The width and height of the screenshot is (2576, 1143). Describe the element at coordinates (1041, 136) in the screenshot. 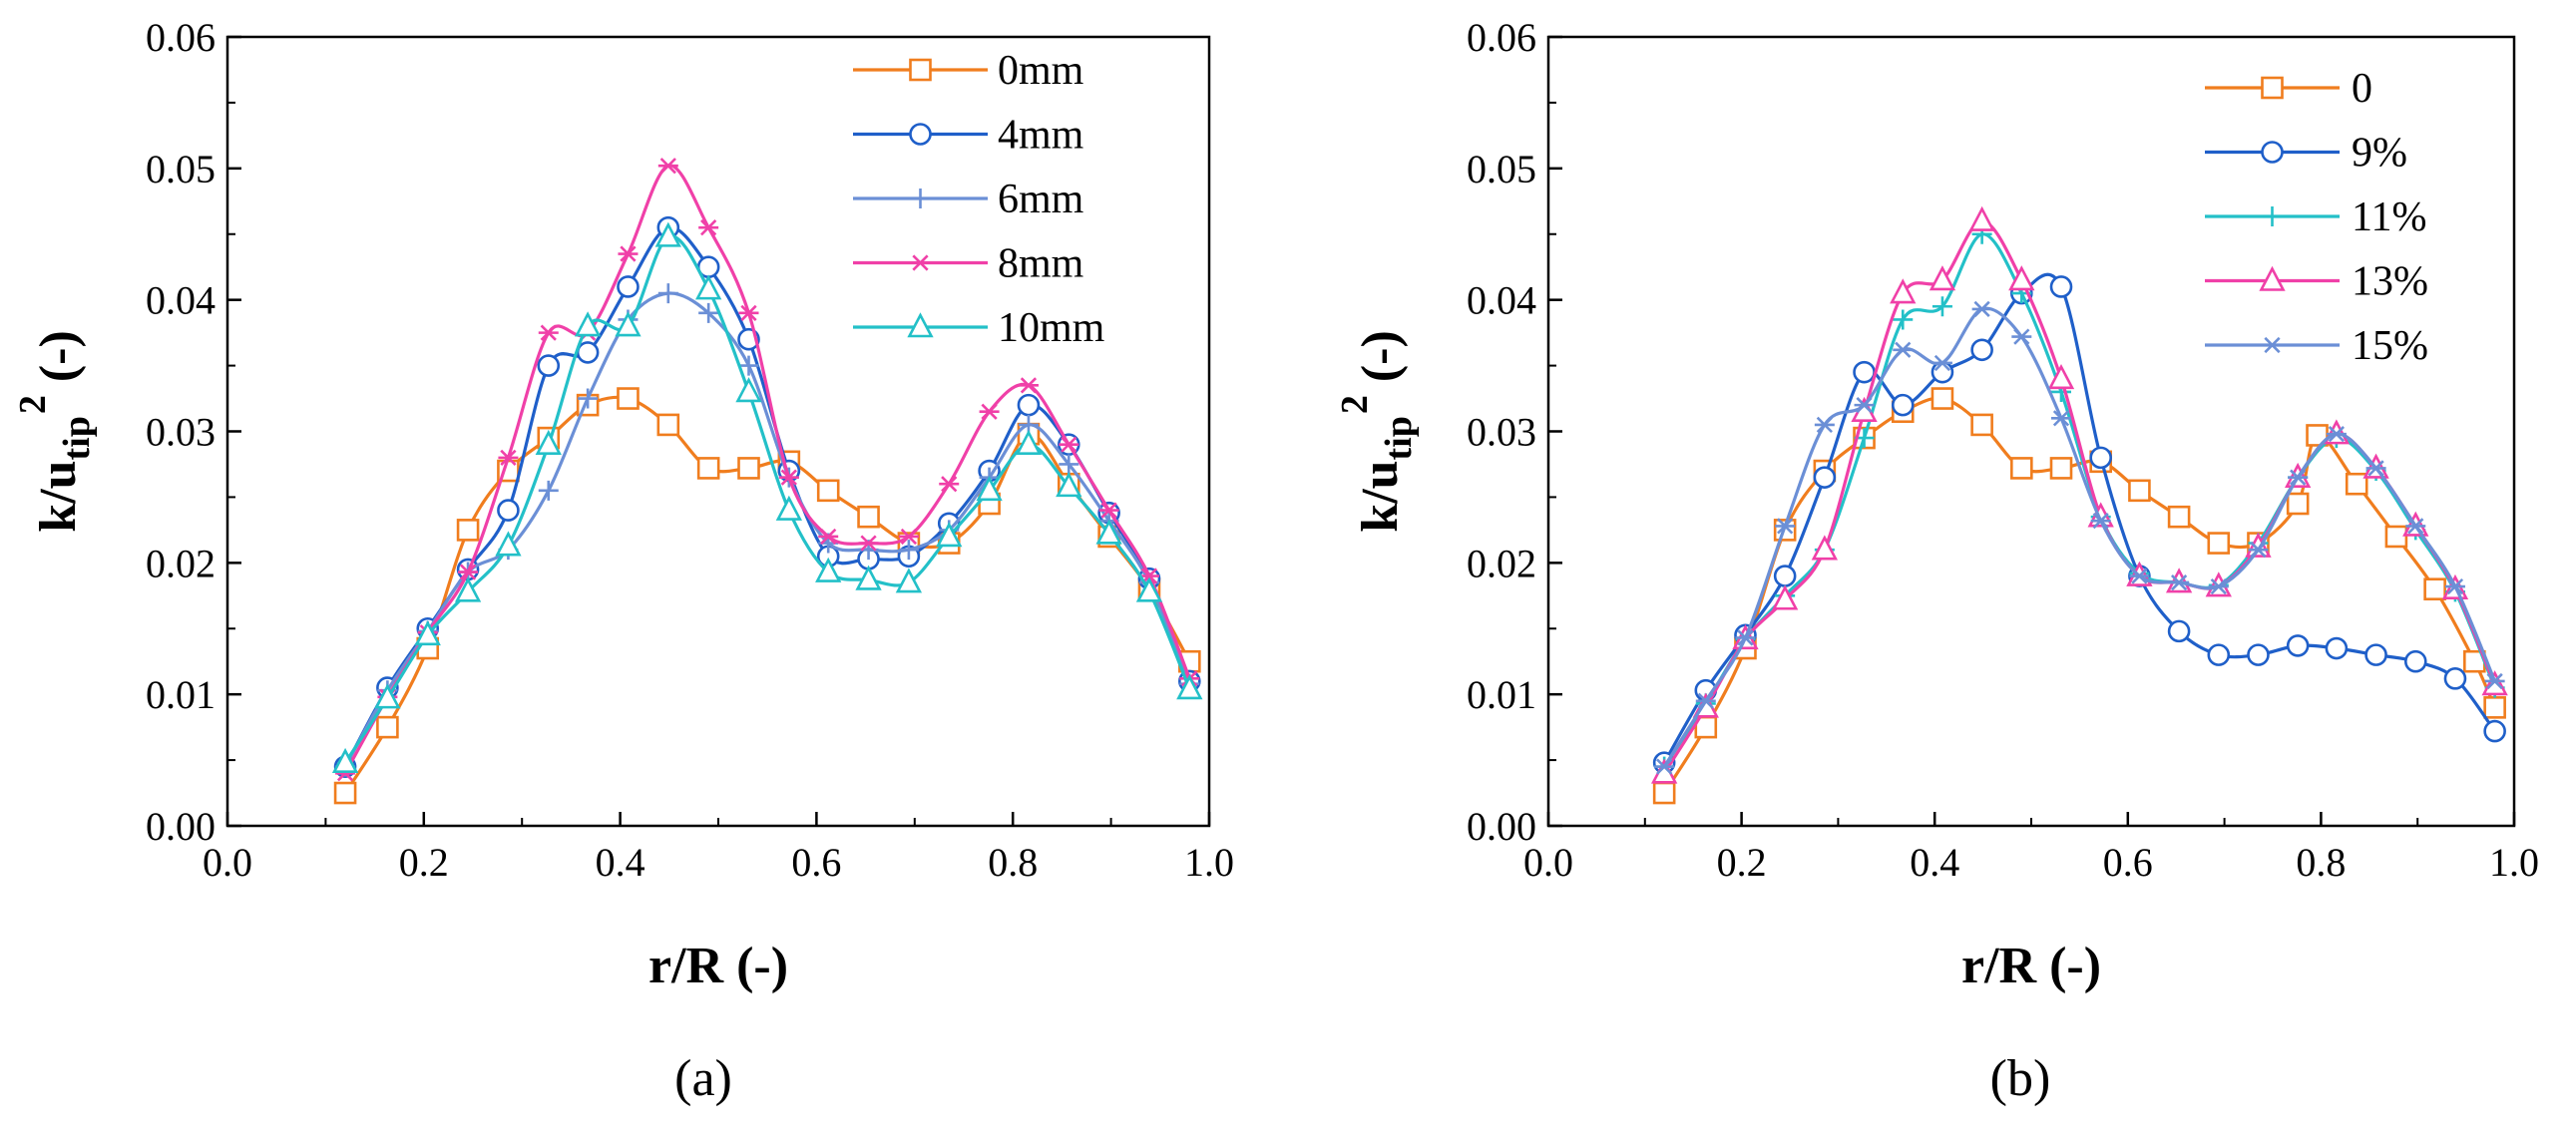

I see `legend-label: 4mm` at that location.